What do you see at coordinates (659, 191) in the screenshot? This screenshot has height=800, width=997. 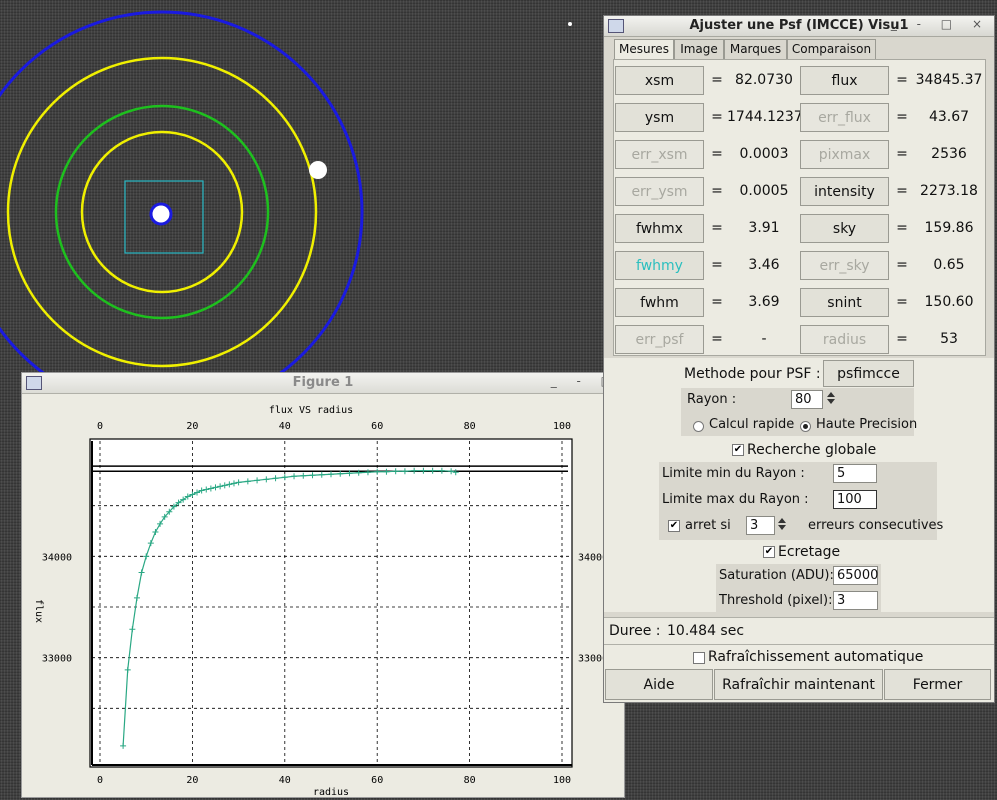 I see `measure-button-err-ysm: err_ysm` at bounding box center [659, 191].